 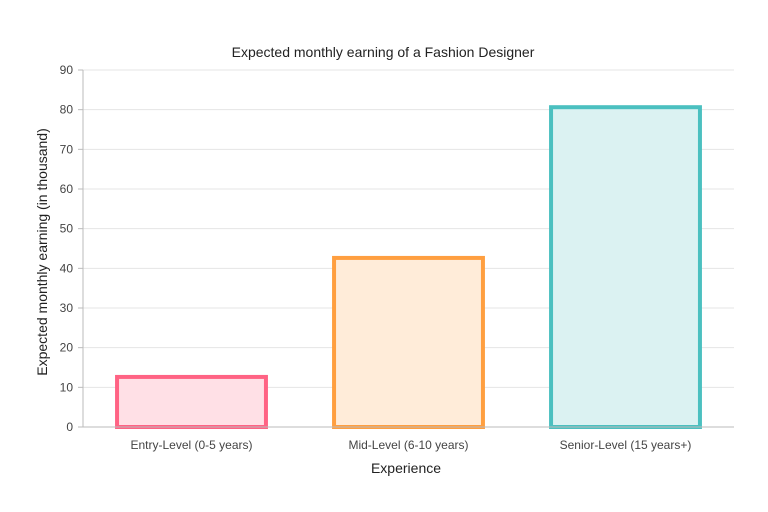 I want to click on y-tick-label: 80, so click(x=67, y=110).